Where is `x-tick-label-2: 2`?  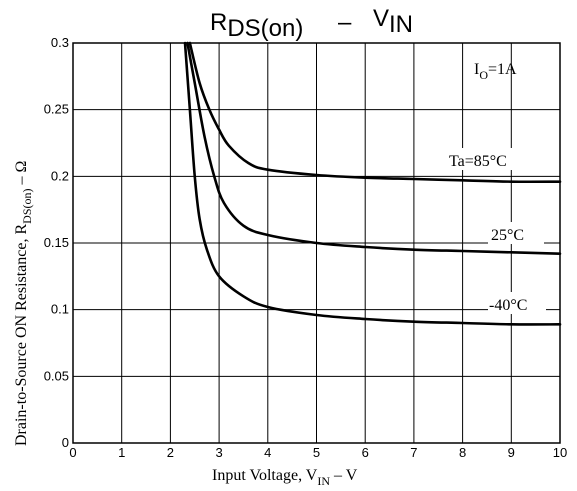
x-tick-label-2: 2 is located at coordinates (170, 452).